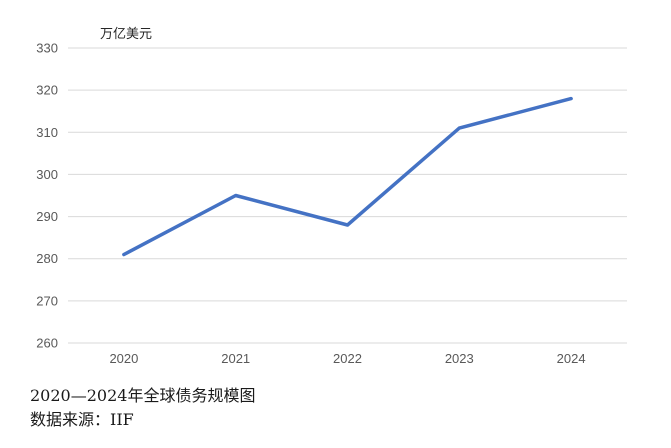  Describe the element at coordinates (47, 343) in the screenshot. I see `y-tick-label: 260` at that location.